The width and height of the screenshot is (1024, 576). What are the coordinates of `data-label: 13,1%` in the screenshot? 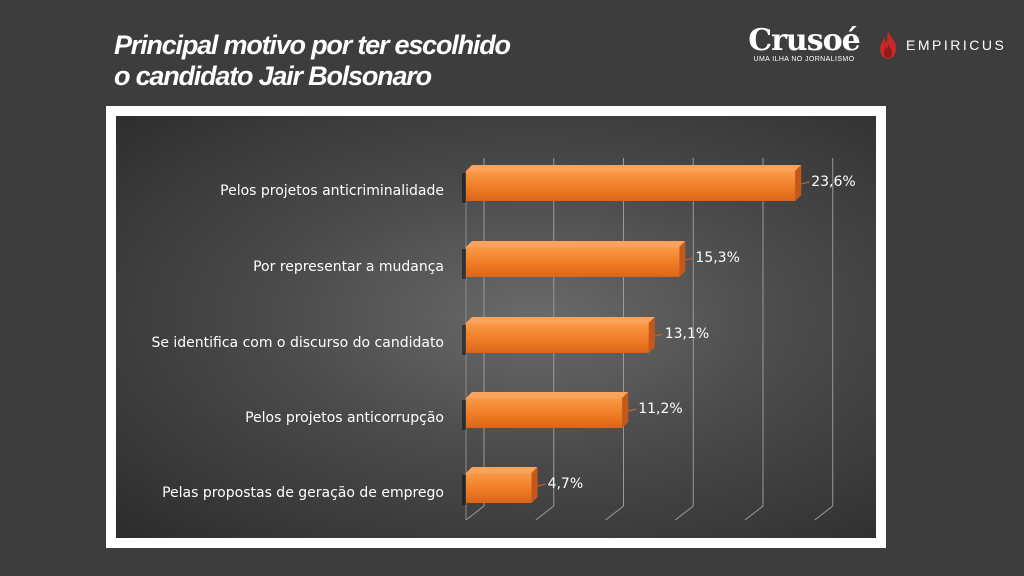 It's located at (687, 334).